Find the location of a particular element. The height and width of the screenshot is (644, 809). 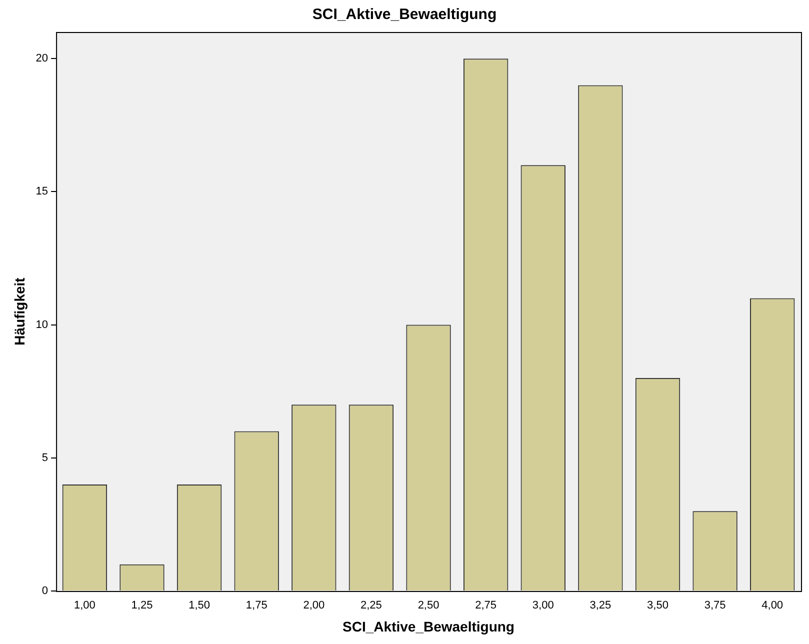

x-tick-label: 3,75 is located at coordinates (715, 606).